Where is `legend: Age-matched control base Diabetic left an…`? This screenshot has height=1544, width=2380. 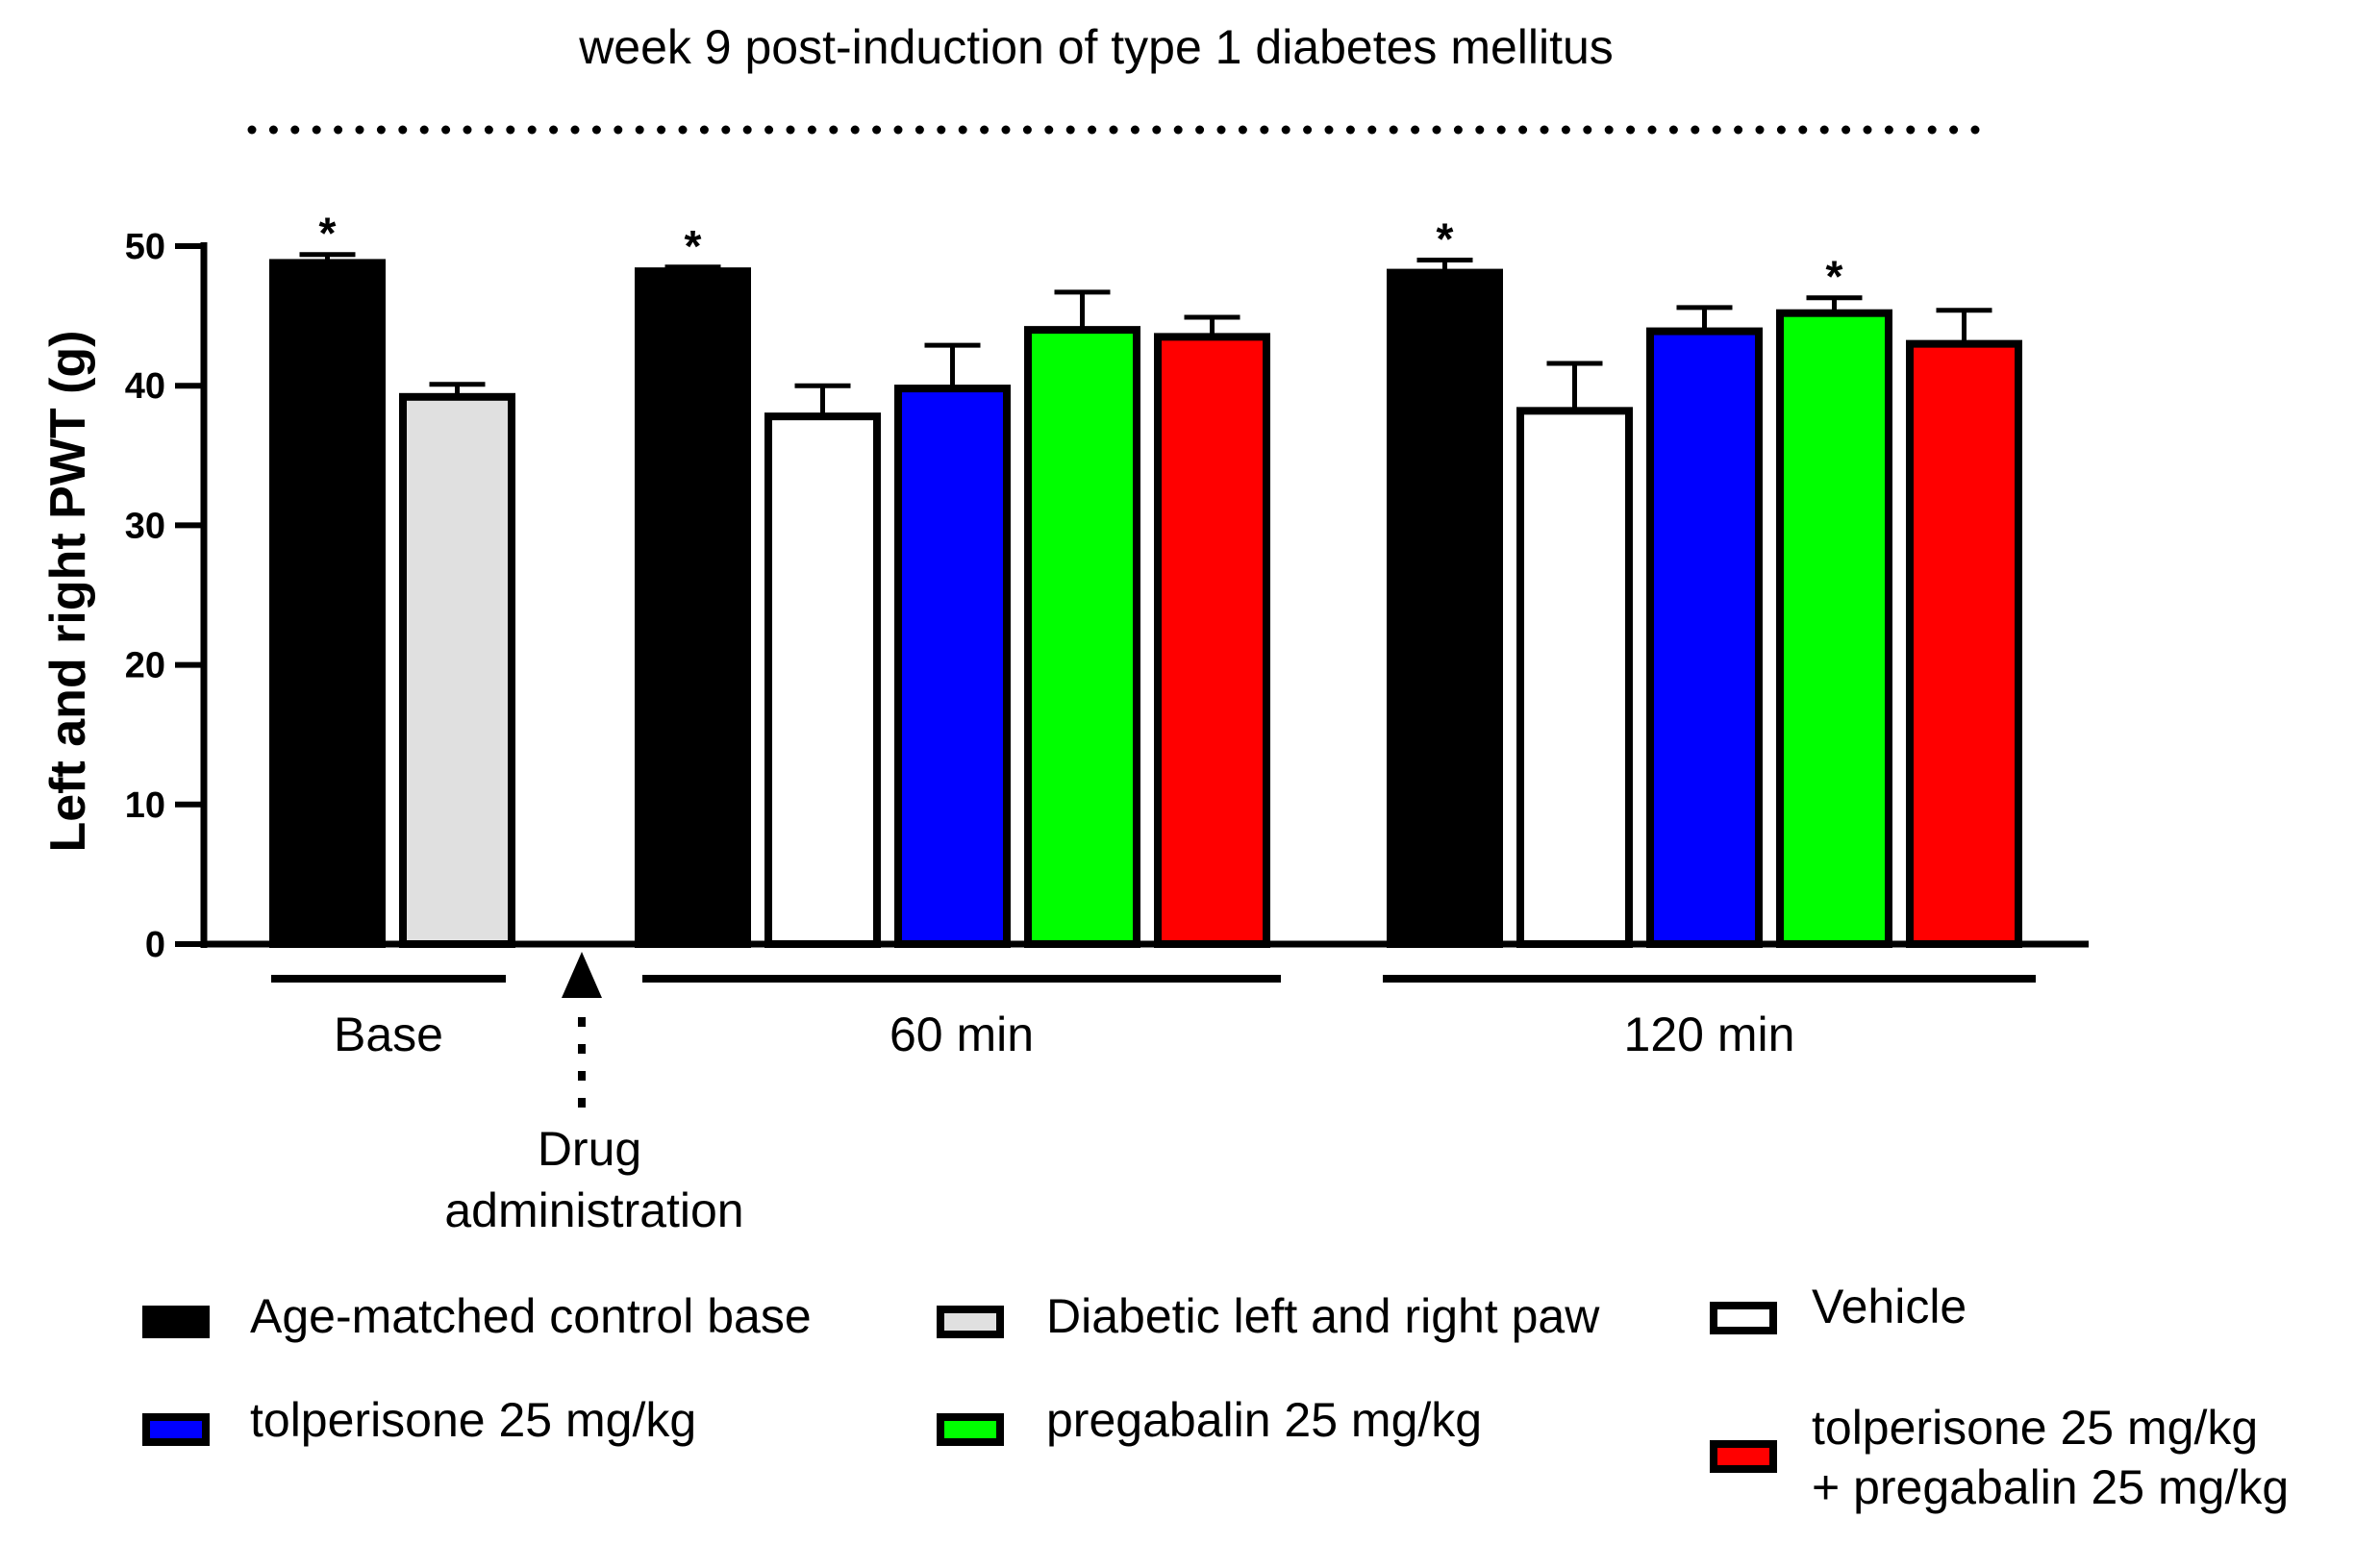
legend: Age-matched control base Diabetic left an… is located at coordinates (1216, 1397).